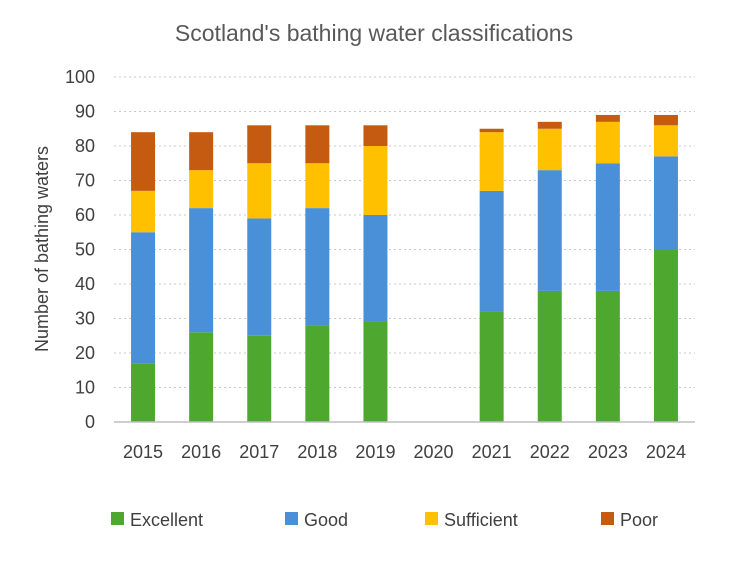  What do you see at coordinates (166, 520) in the screenshot?
I see `legend-label-excellent: Excellent` at bounding box center [166, 520].